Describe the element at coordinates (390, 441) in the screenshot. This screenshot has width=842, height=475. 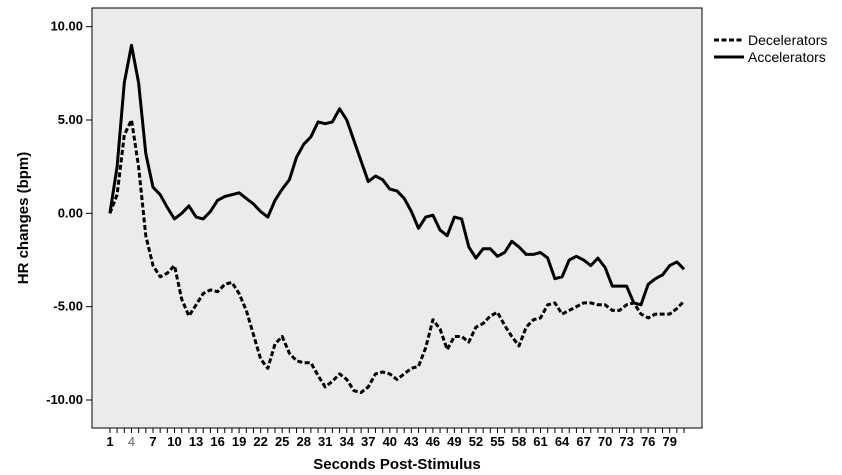
I see `x-tick-label: 40` at that location.